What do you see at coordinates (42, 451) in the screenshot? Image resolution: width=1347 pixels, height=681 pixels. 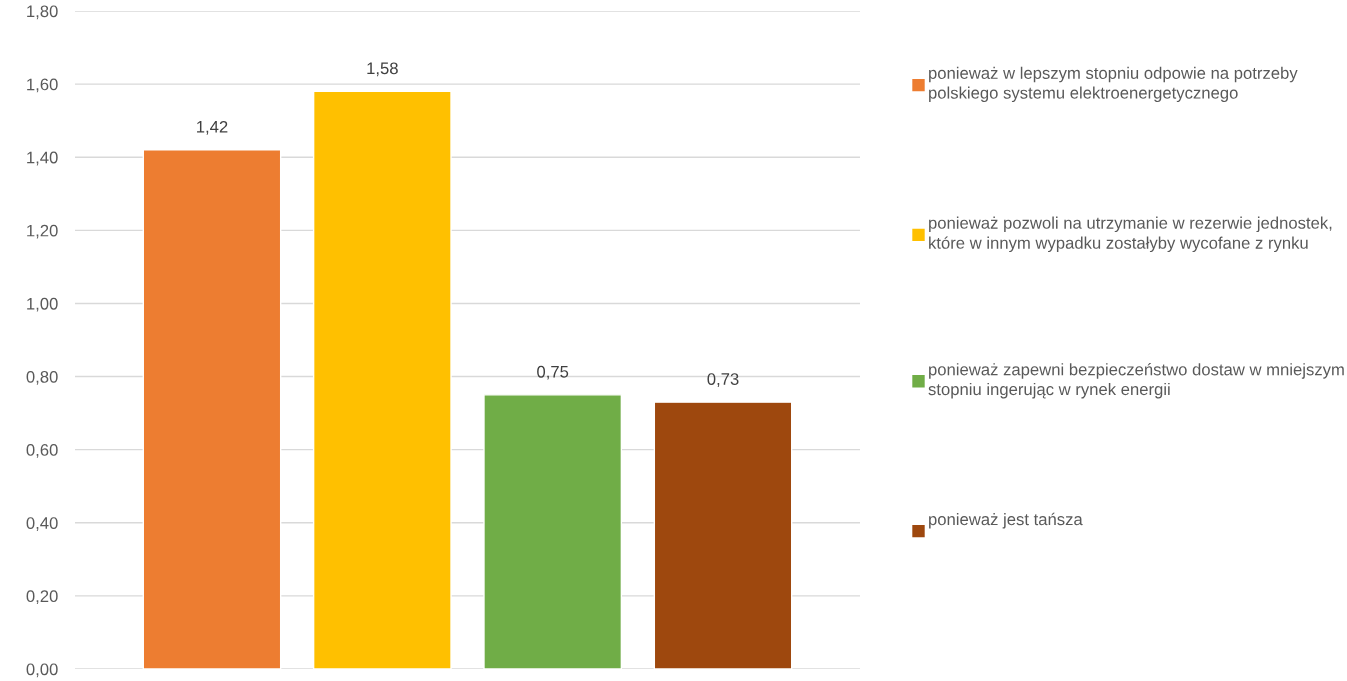 I see `y-tick-label: 0,60` at bounding box center [42, 451].